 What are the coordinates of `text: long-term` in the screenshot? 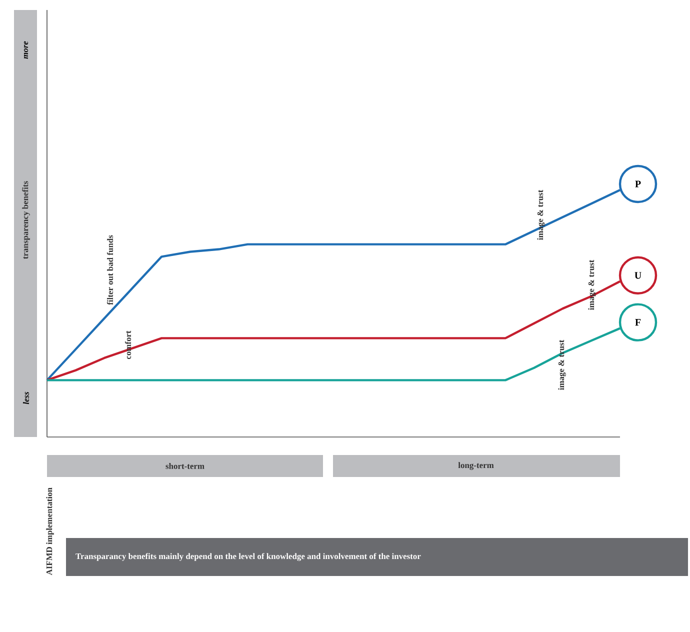 It's located at (476, 466).